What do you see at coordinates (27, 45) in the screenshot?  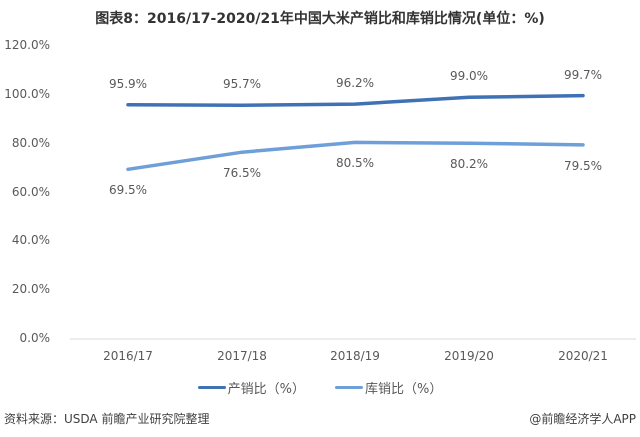 I see `y-tick-label: 120.0%` at bounding box center [27, 45].